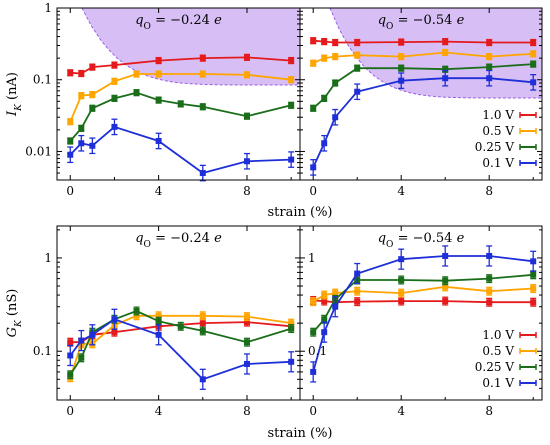 The height and width of the screenshot is (445, 550). Describe the element at coordinates (495, 147) in the screenshot. I see `legend-label: 0.25 V` at that location.